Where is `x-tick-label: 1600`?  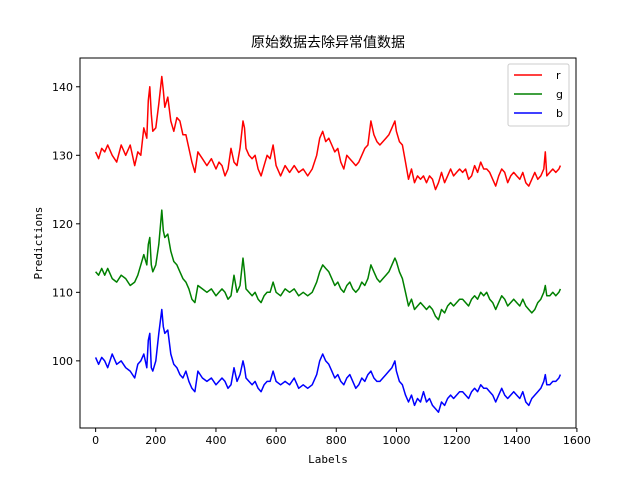 x-tick-label: 1600 is located at coordinates (577, 440).